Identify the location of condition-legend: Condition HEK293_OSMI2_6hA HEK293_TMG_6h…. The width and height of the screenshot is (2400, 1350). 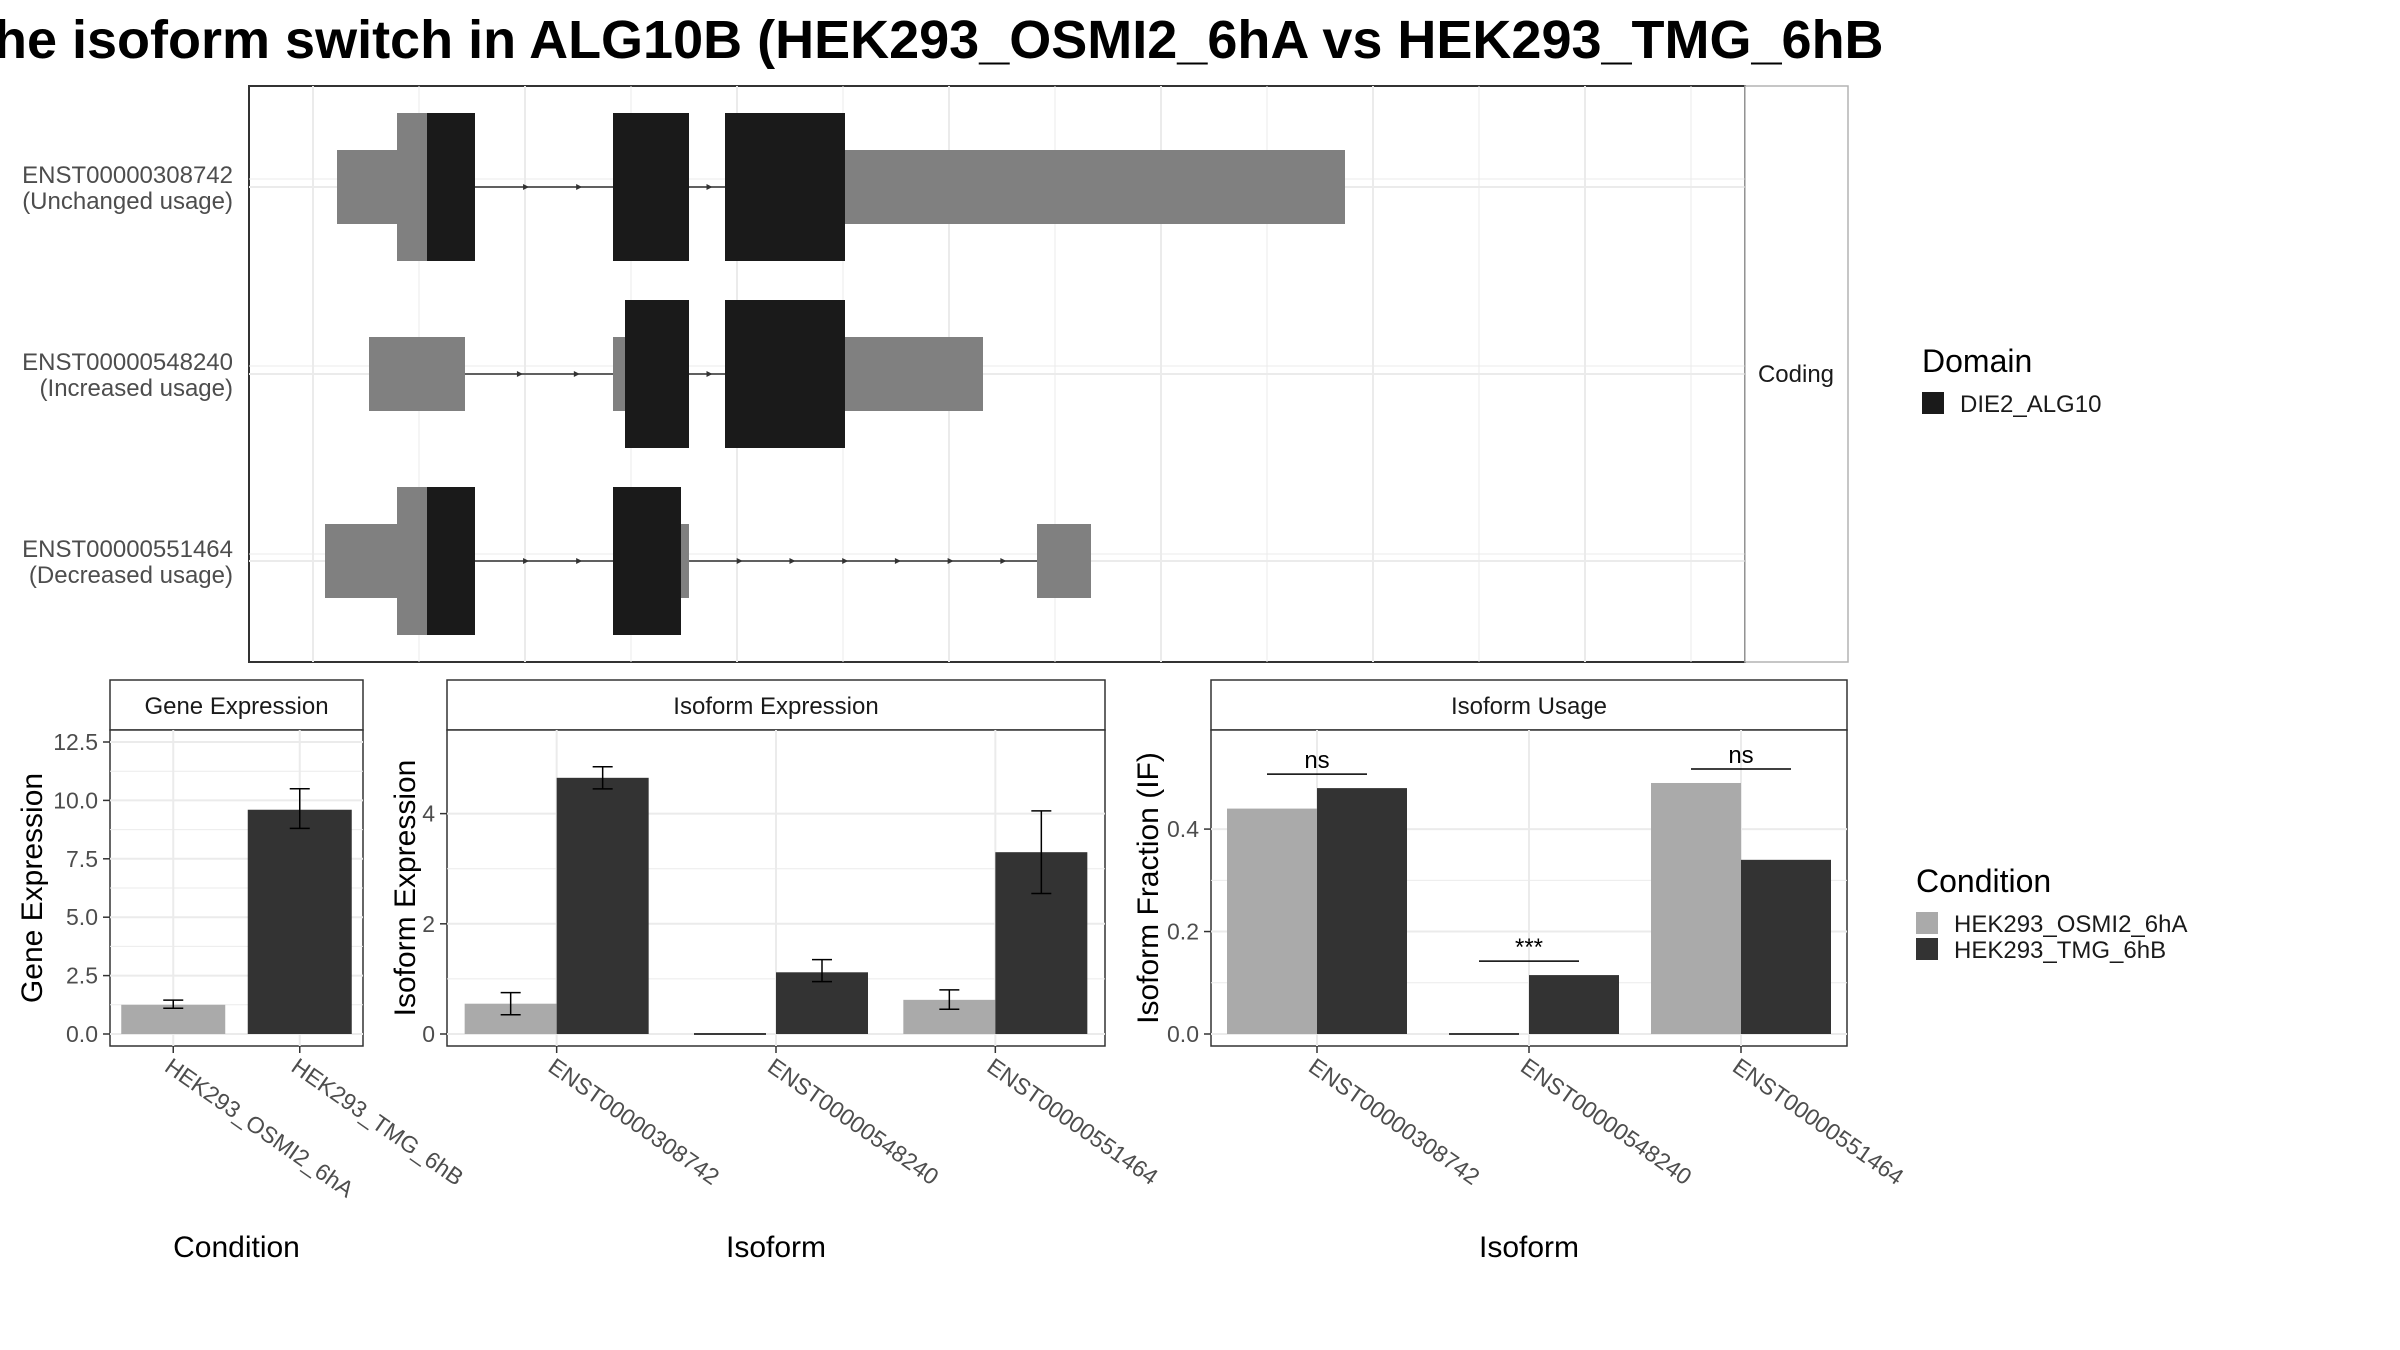
(2051, 913).